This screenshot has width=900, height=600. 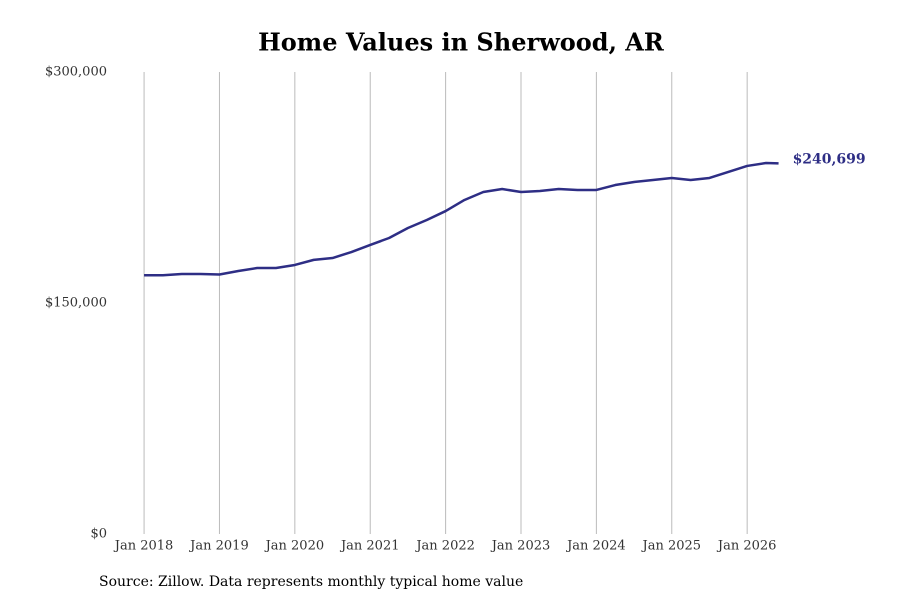 I want to click on chart-title: Home Values in Sherwood, AR, so click(x=461, y=42).